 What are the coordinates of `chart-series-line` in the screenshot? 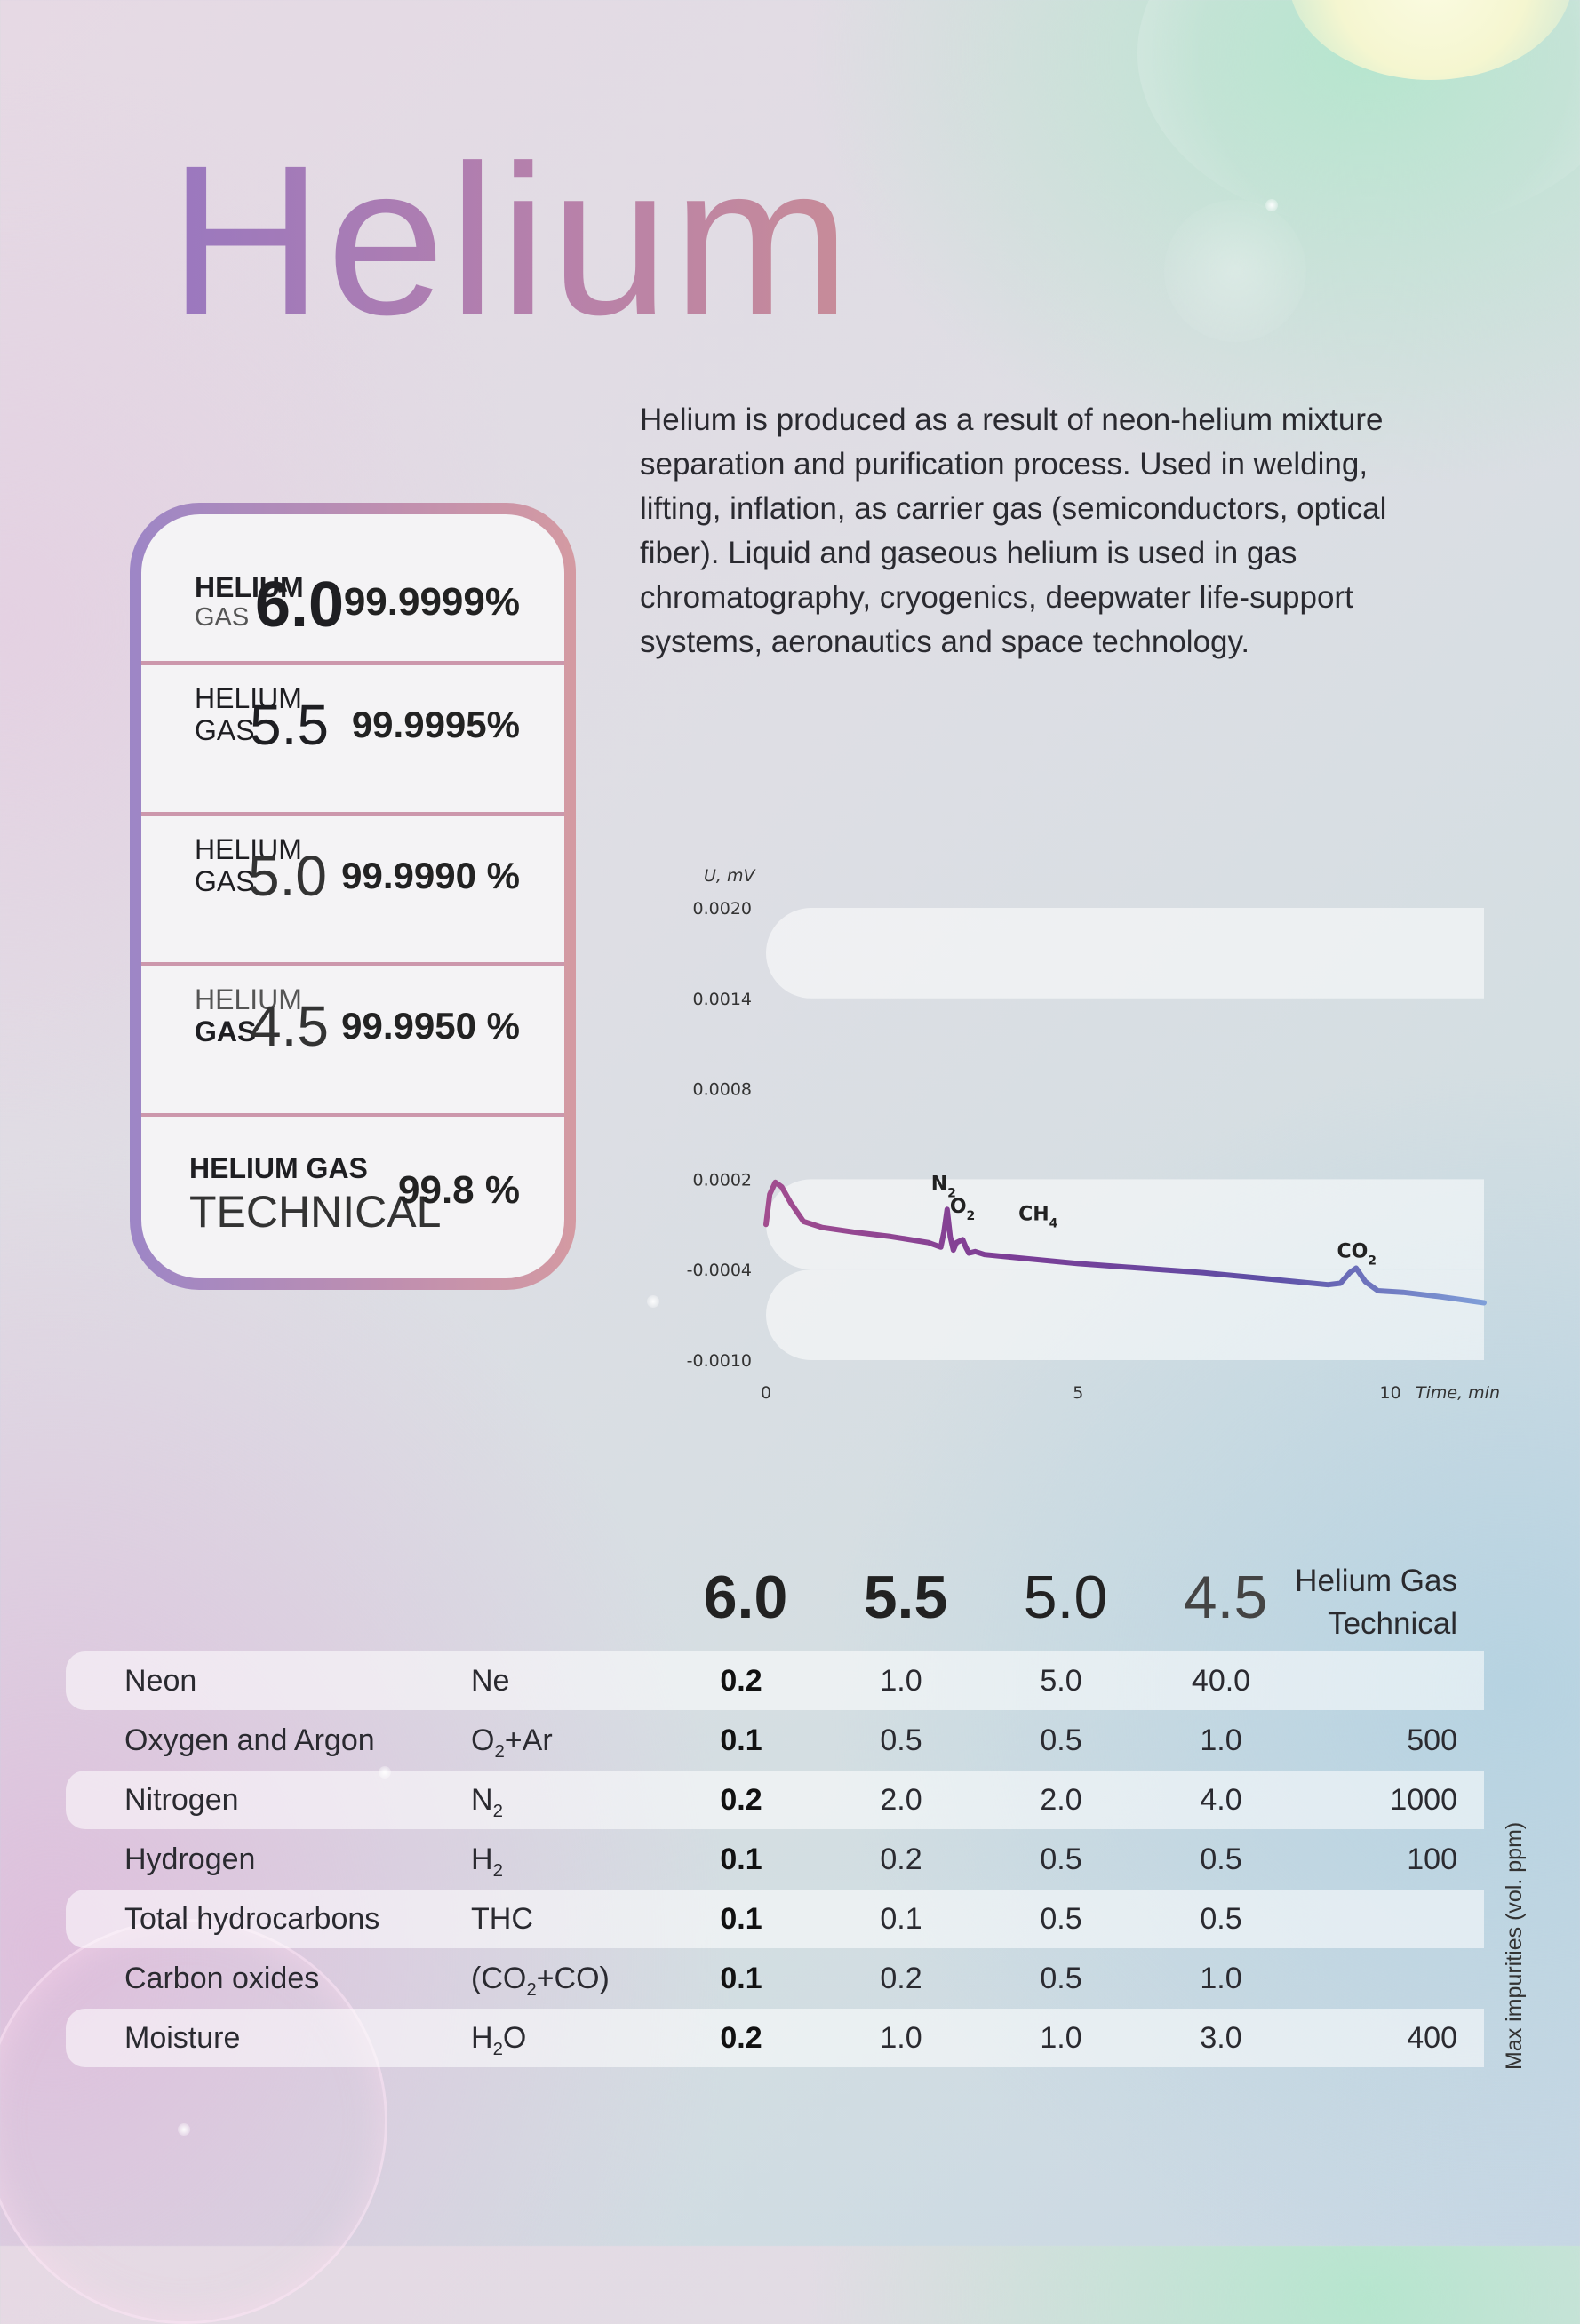 It's located at (1125, 1242).